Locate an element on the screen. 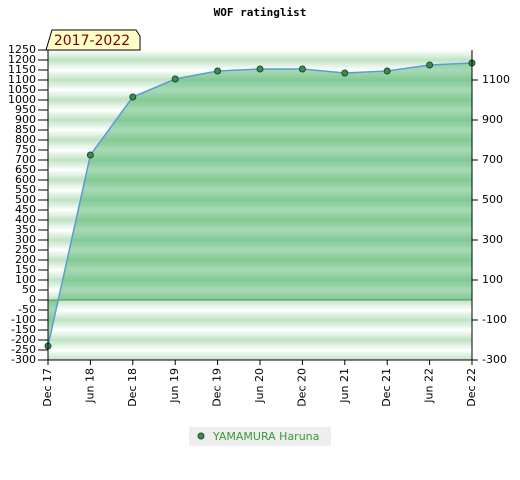  badge: 2017-2022 is located at coordinates (92, 41).